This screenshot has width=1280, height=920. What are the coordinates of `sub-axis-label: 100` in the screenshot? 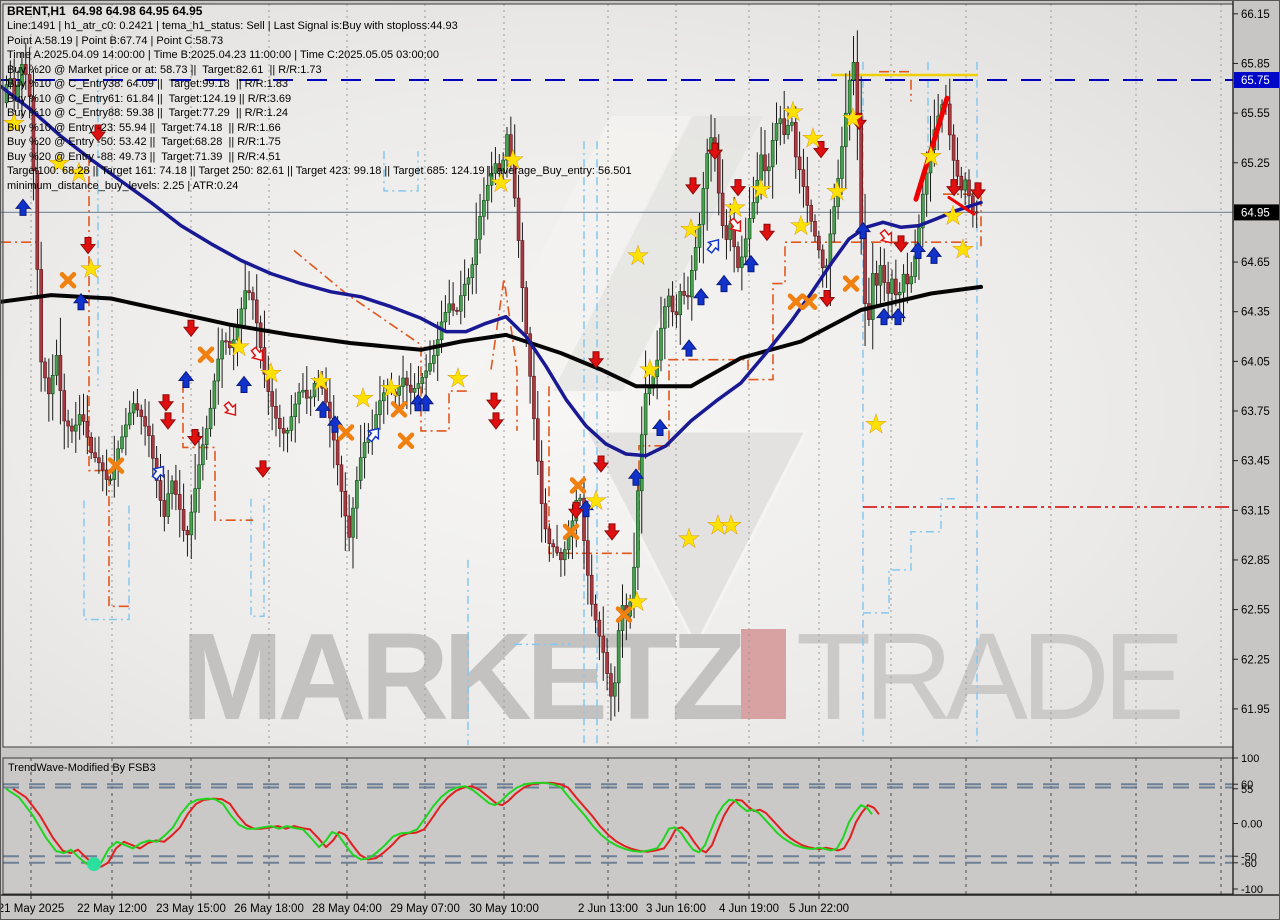 It's located at (1250, 759).